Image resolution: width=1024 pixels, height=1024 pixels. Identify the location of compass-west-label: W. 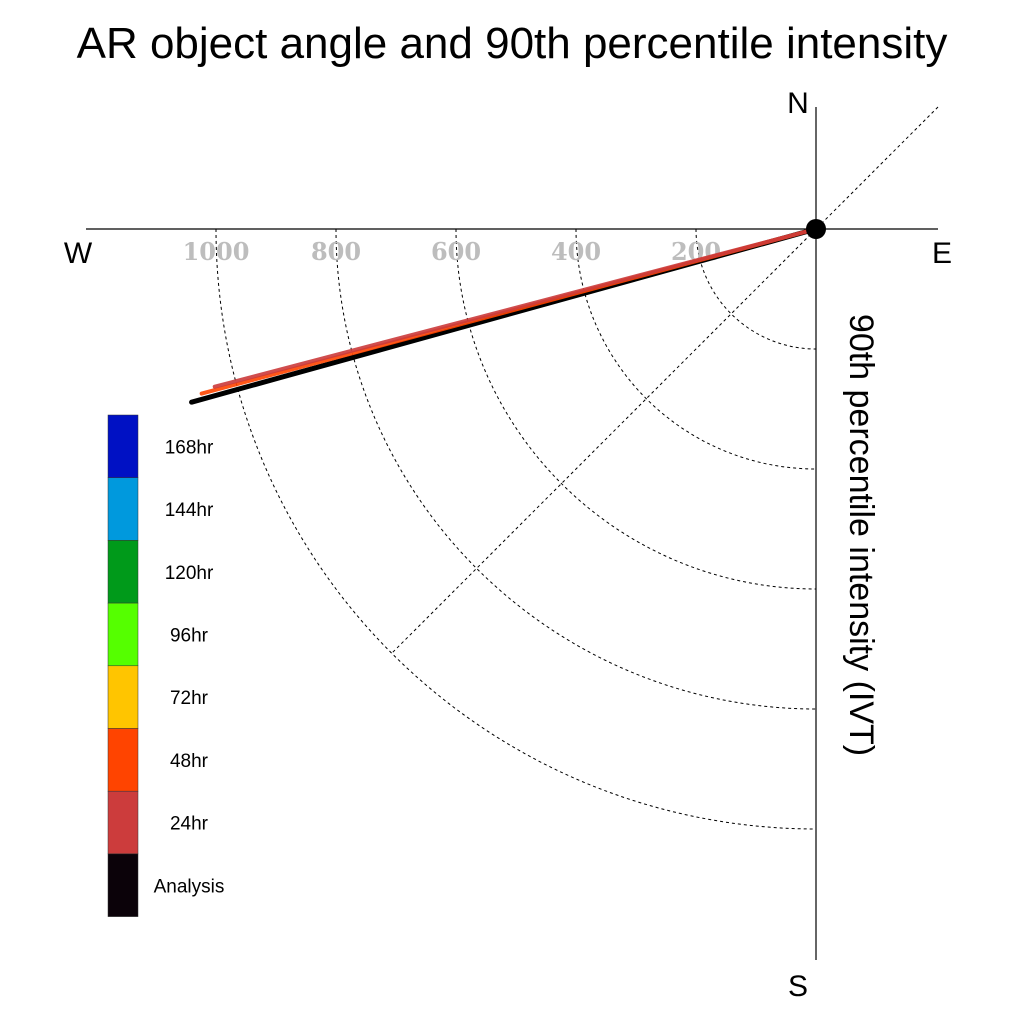
(78, 253).